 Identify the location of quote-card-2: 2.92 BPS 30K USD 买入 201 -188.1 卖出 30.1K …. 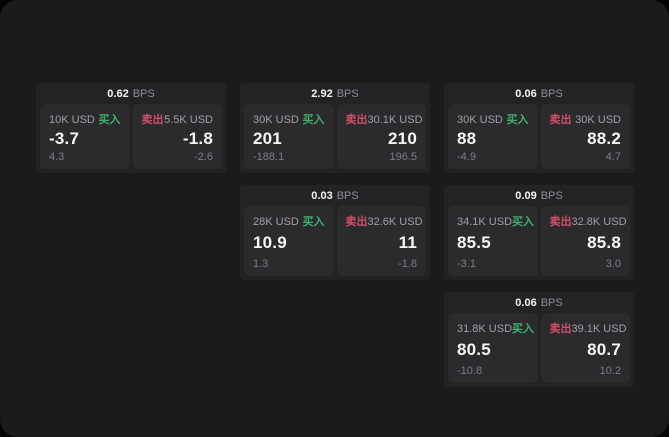
(335, 128).